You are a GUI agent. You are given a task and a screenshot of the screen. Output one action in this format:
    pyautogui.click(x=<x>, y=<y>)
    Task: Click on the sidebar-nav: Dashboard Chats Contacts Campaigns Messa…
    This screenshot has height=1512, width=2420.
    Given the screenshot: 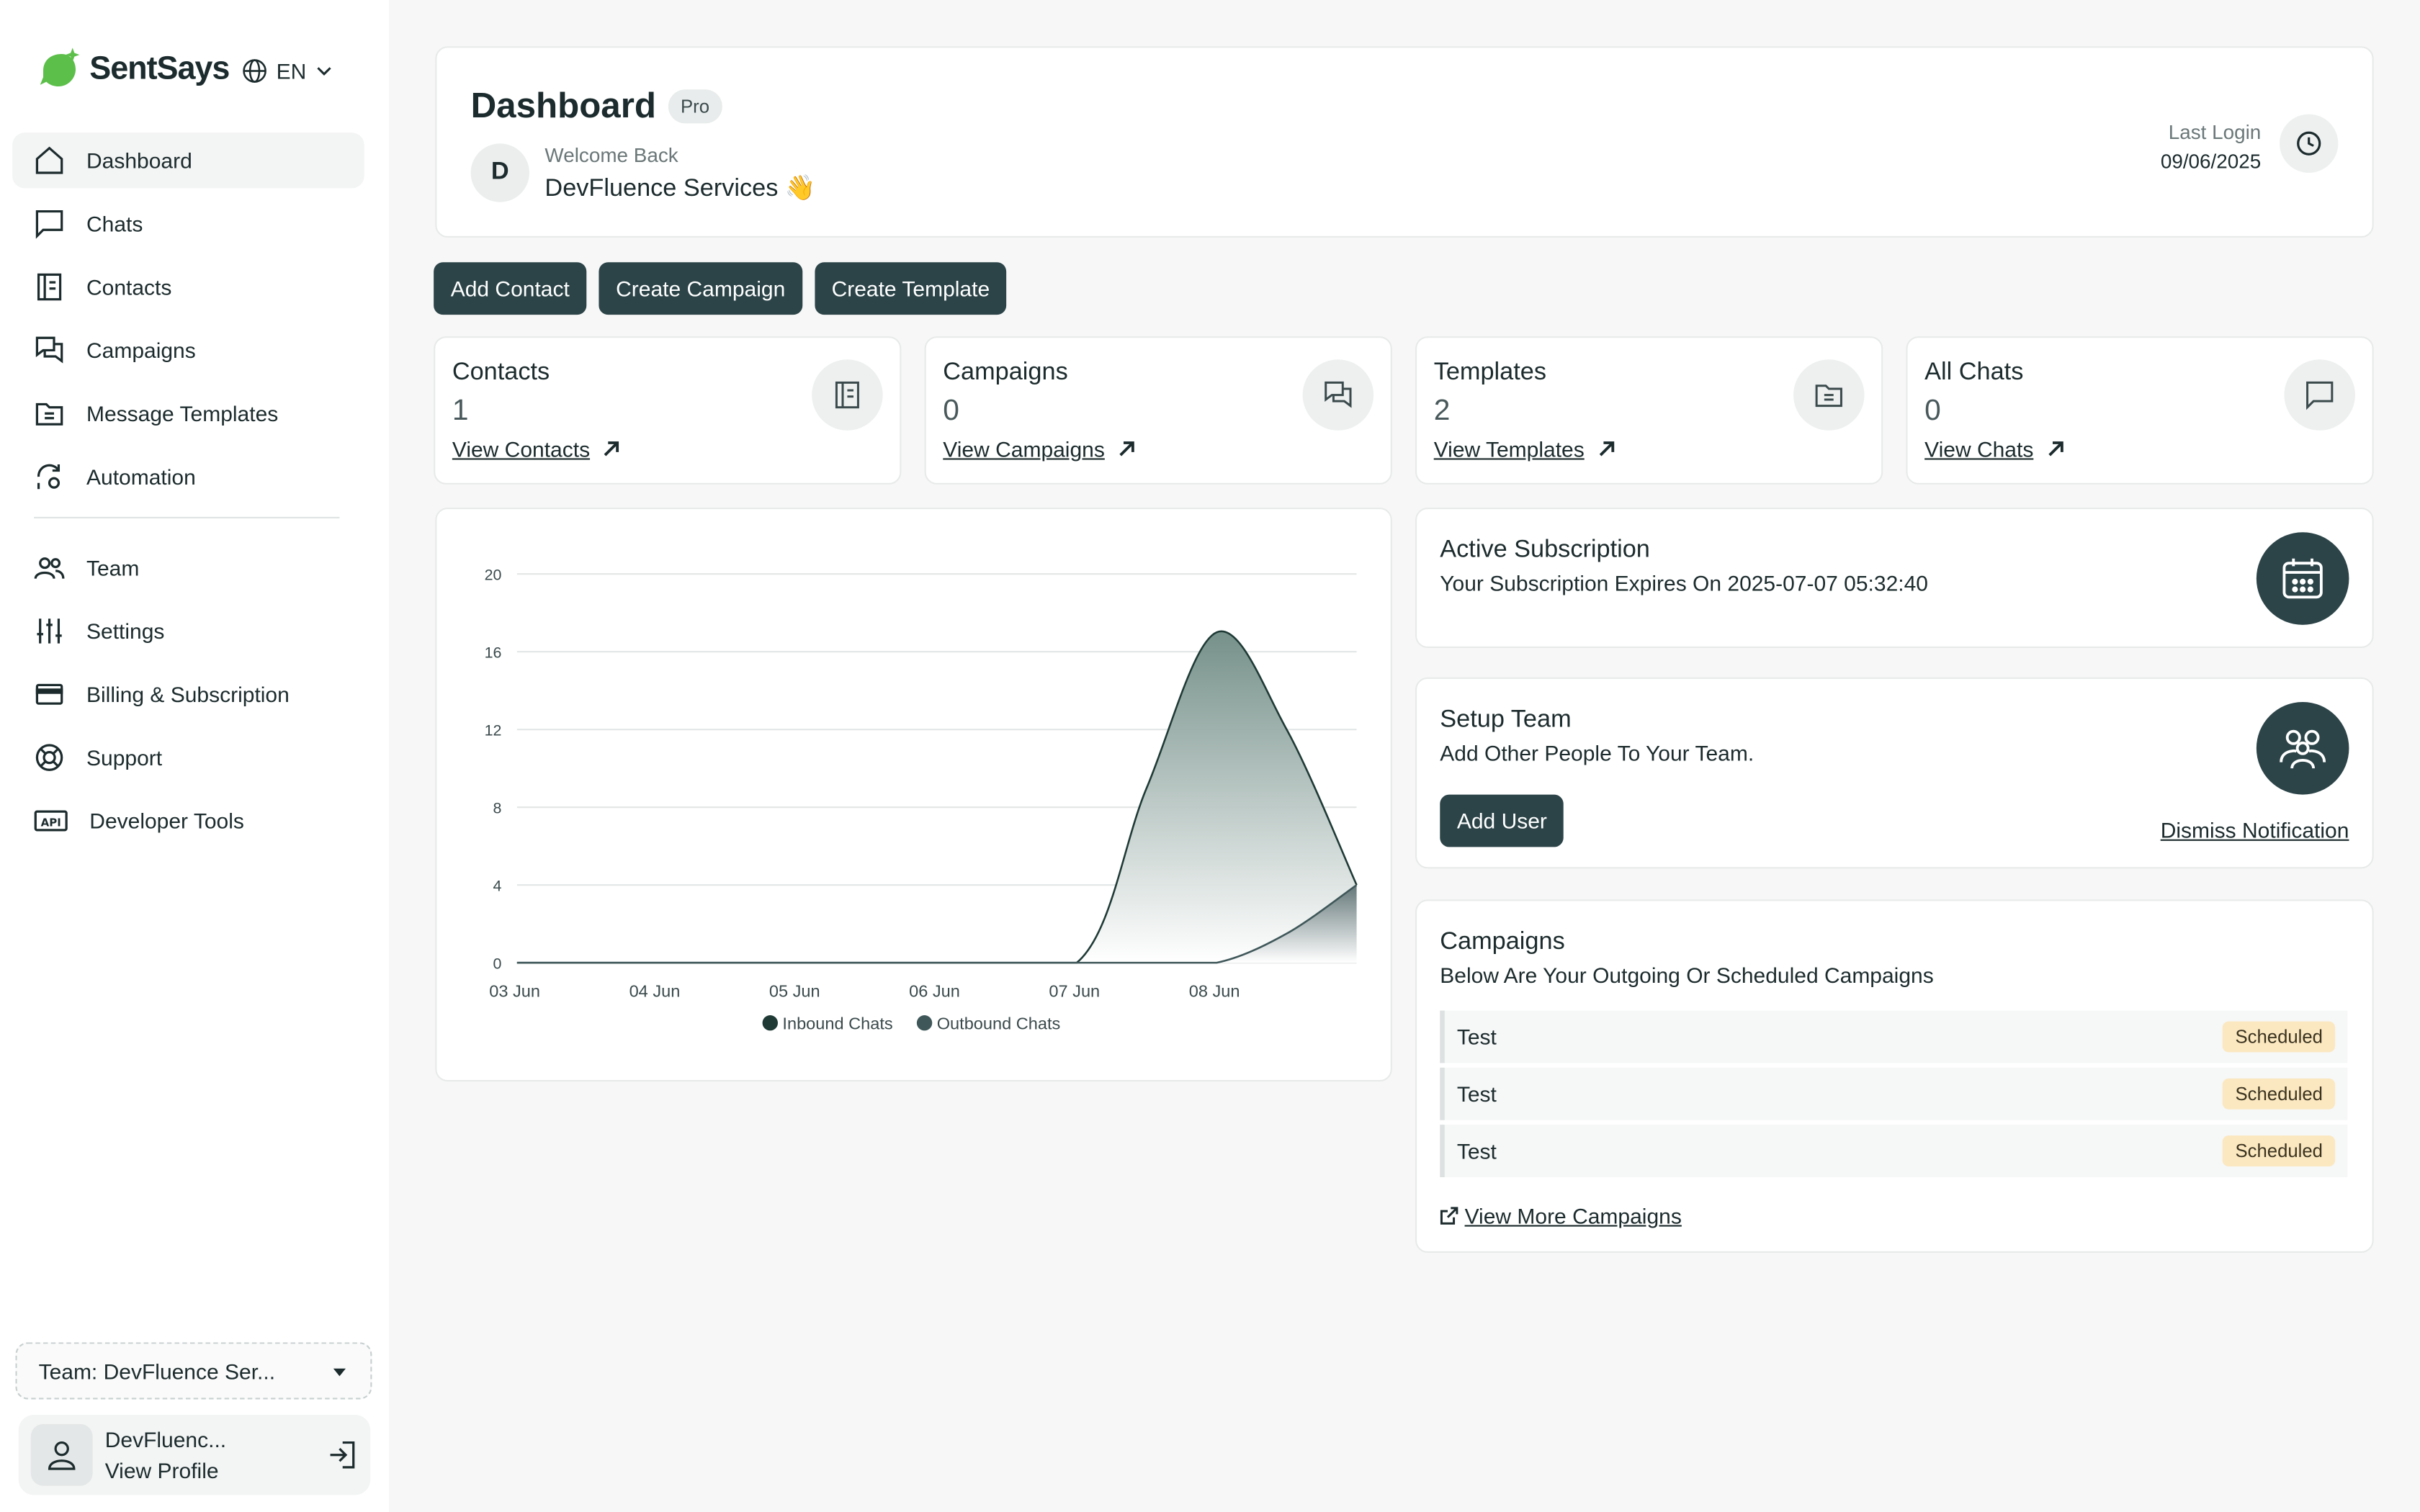 What is the action you would take?
    pyautogui.click(x=188, y=494)
    